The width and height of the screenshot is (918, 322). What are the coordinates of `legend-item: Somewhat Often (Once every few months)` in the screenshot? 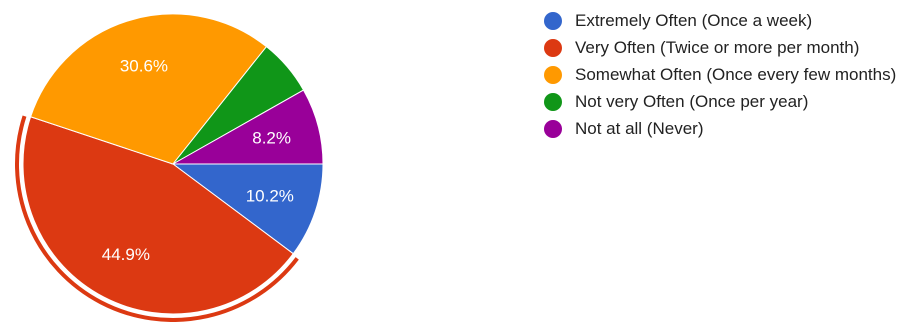 It's located at (731, 75).